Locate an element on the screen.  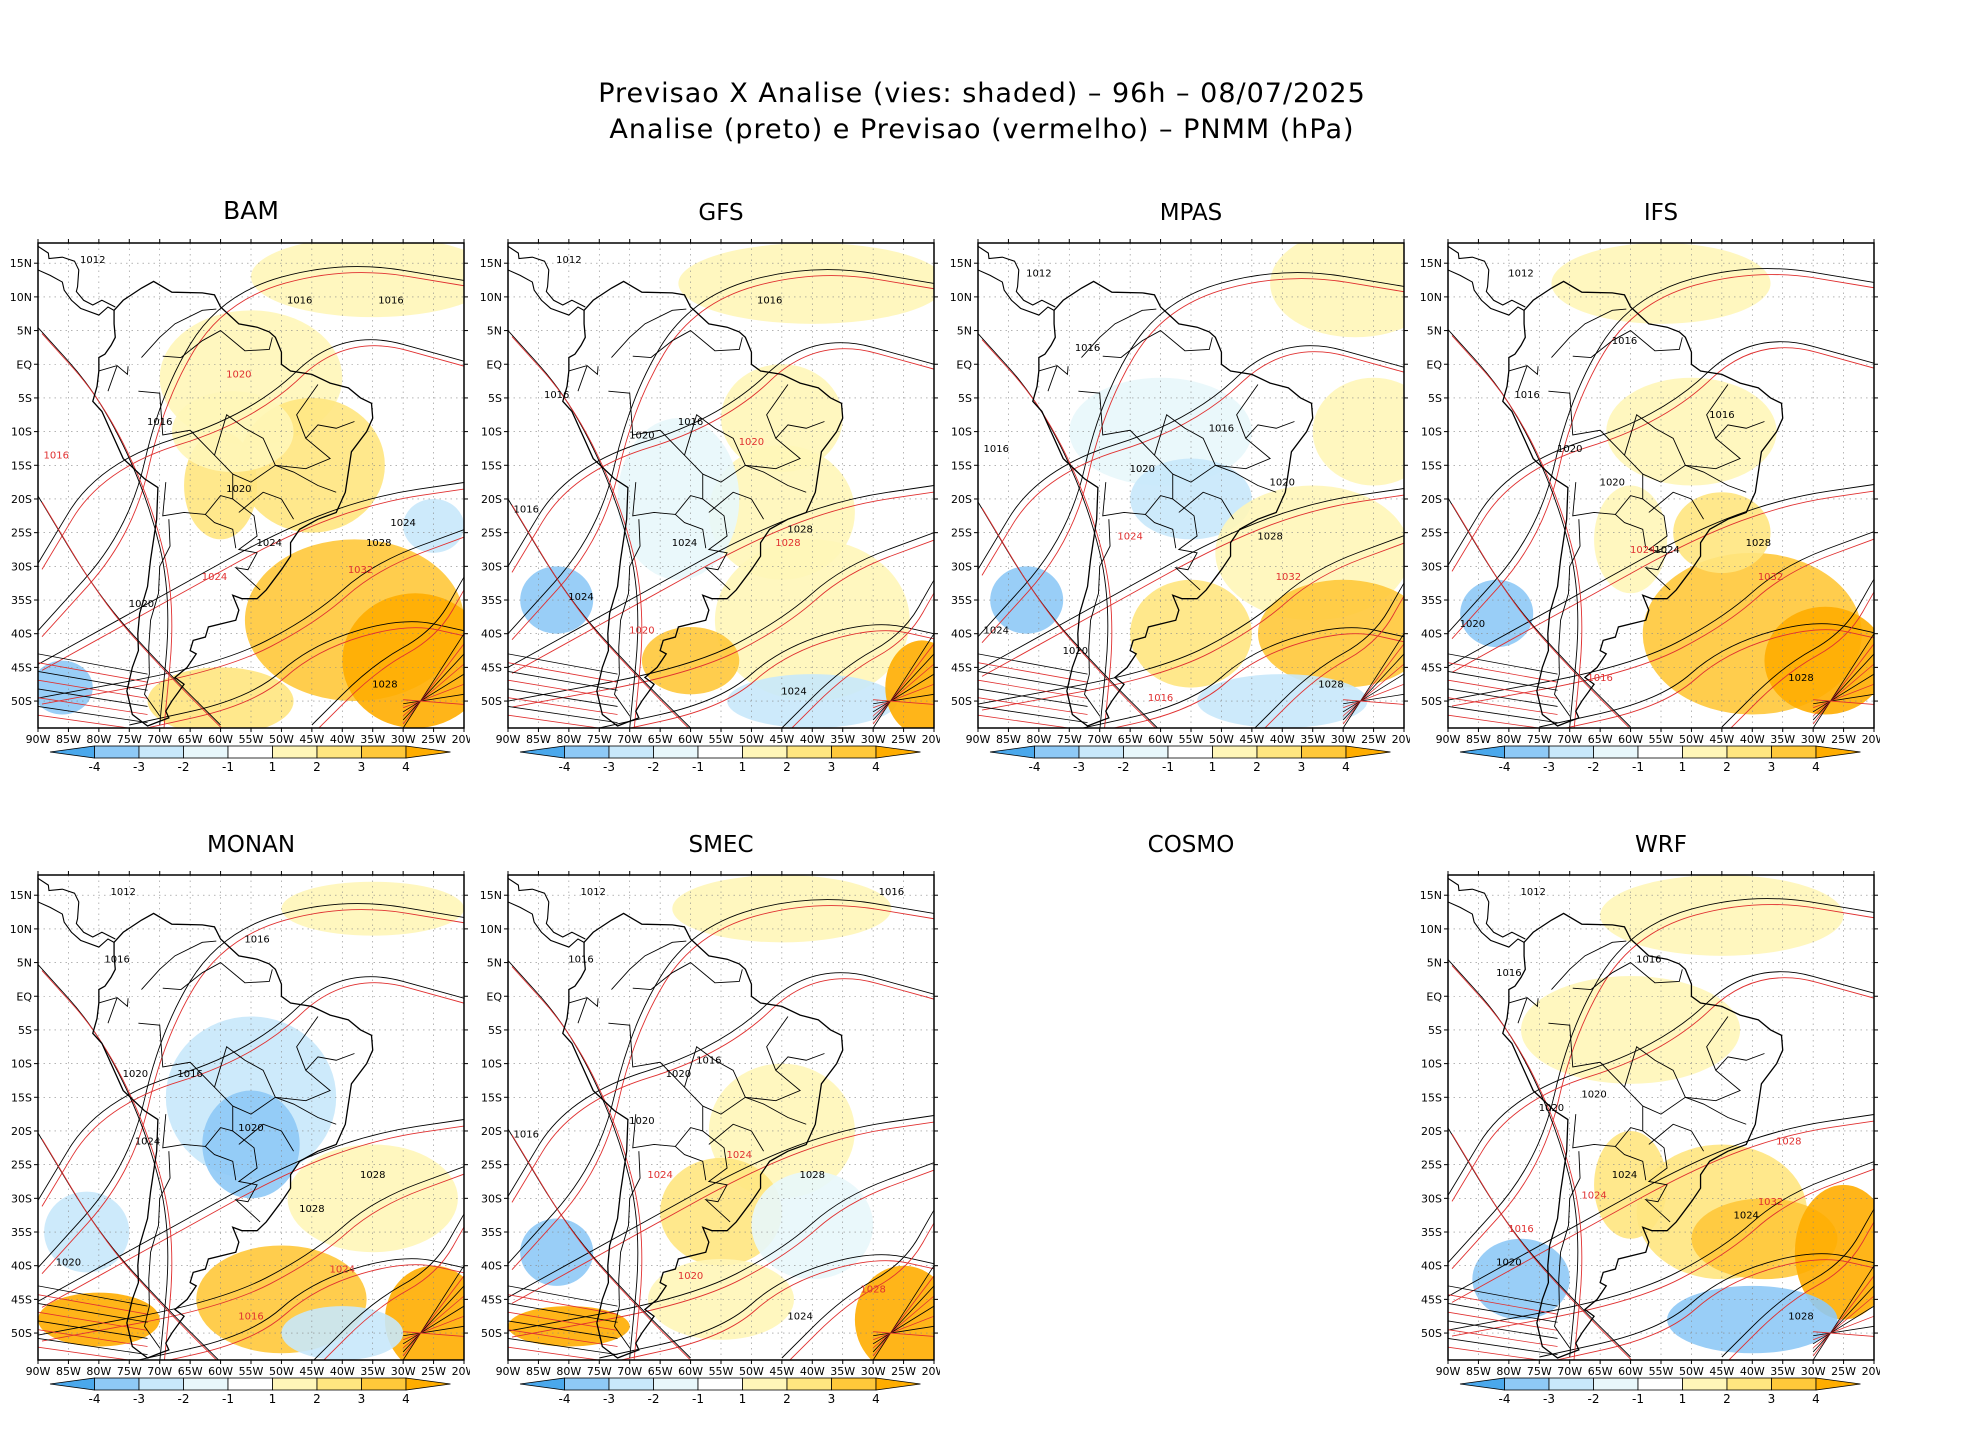
coastline-central-america is located at coordinates (76, 292).